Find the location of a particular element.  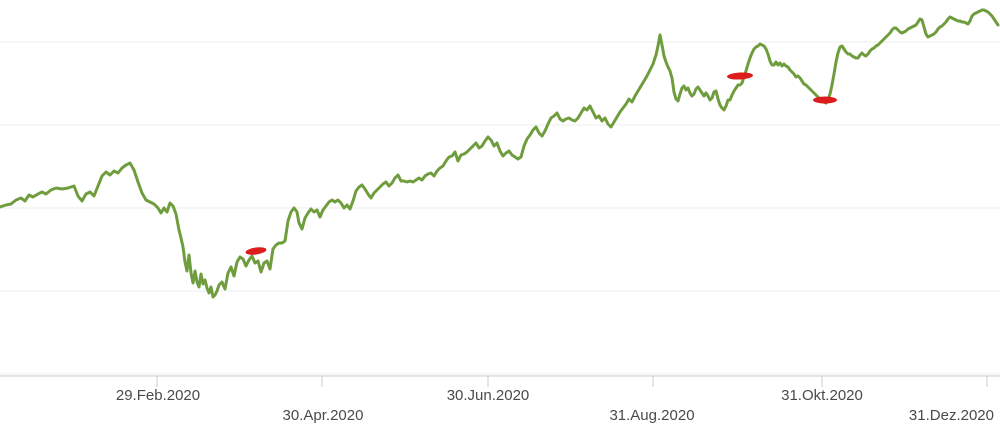

x-axis-label: 30.Apr.2020 is located at coordinates (323, 415).